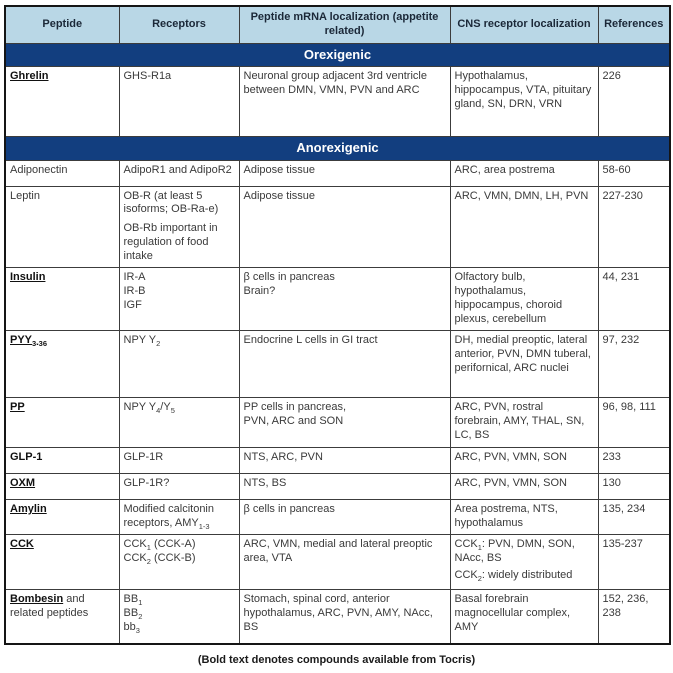 The width and height of the screenshot is (673, 673). I want to click on peptide-cell: OXM, so click(62, 487).